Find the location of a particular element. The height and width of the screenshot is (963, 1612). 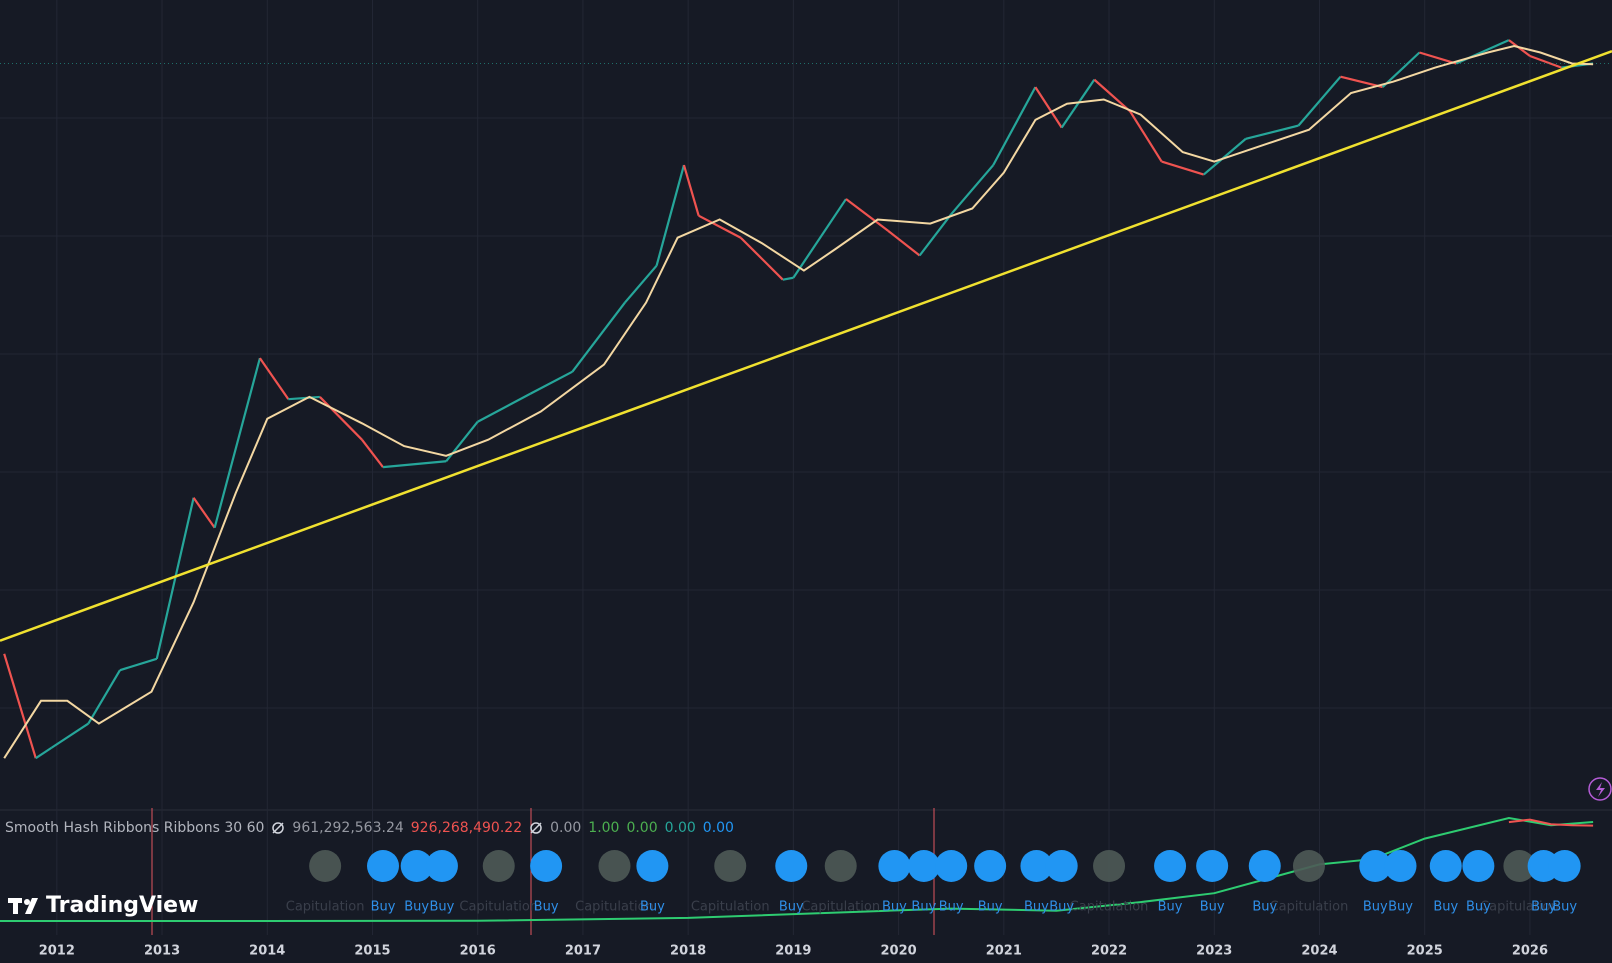

x-tick-label: 2026 is located at coordinates (1530, 951).